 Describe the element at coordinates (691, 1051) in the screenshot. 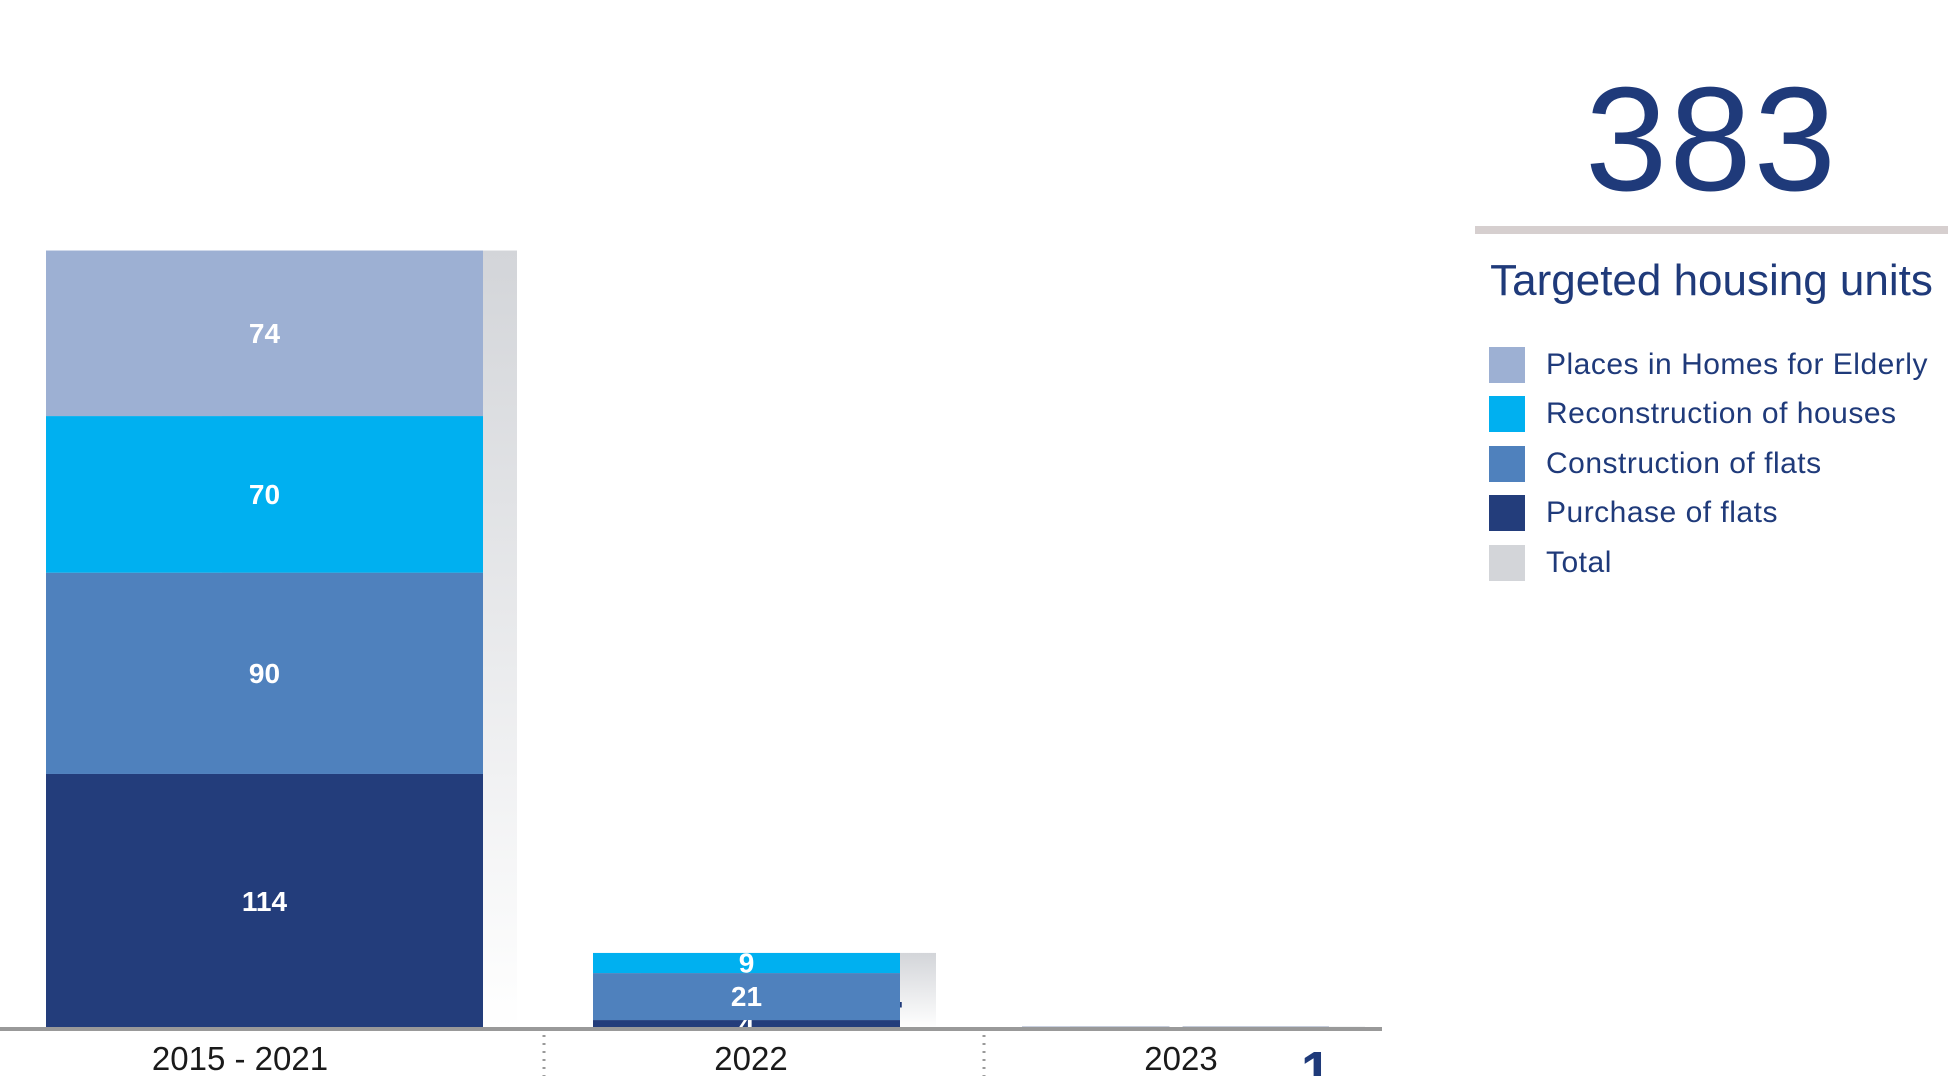

I see `x-axis: 2015 - 2021 2022 2023` at that location.